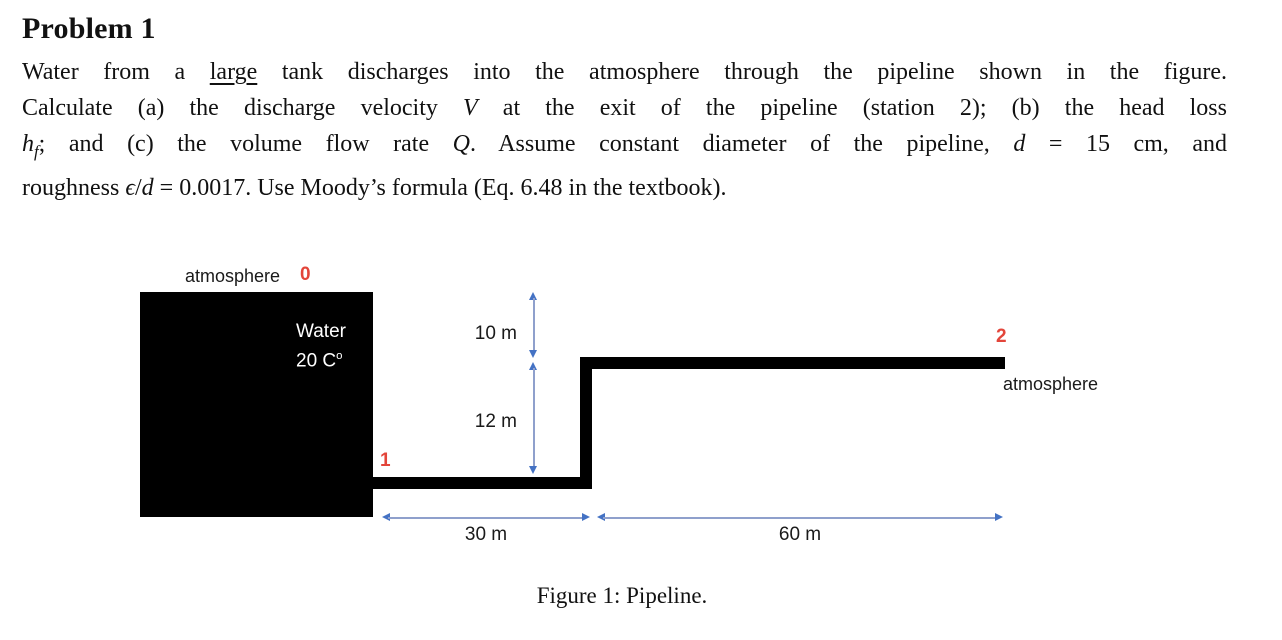  What do you see at coordinates (495, 333) in the screenshot?
I see `dimension-label-10m: 10 m` at bounding box center [495, 333].